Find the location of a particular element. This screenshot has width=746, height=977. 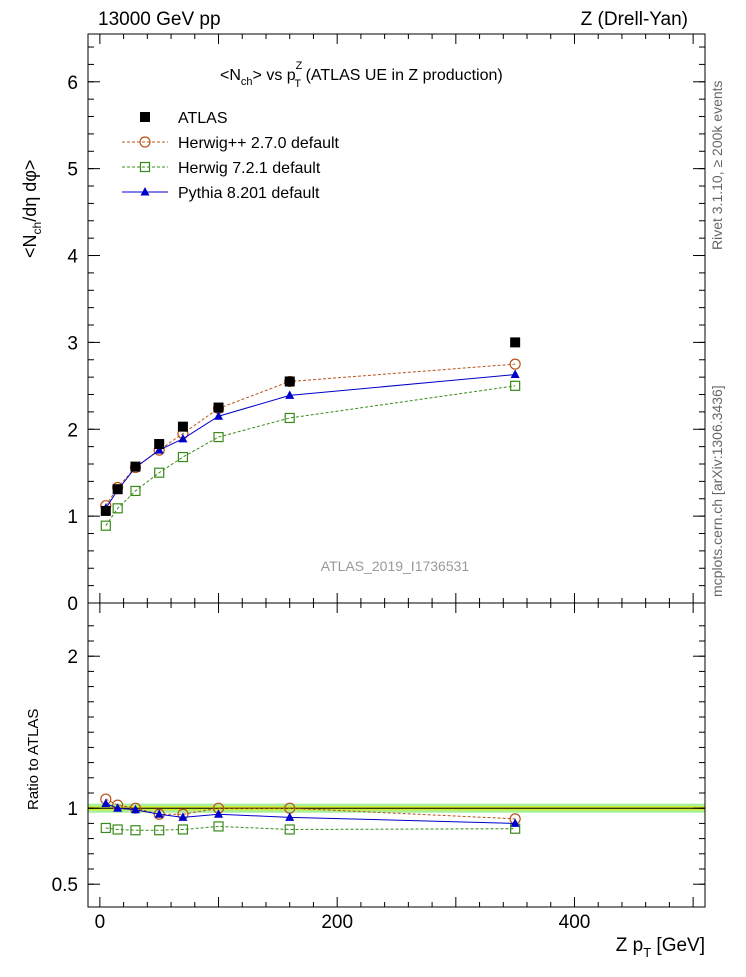

legend-item: ATLAS is located at coordinates (184, 118).